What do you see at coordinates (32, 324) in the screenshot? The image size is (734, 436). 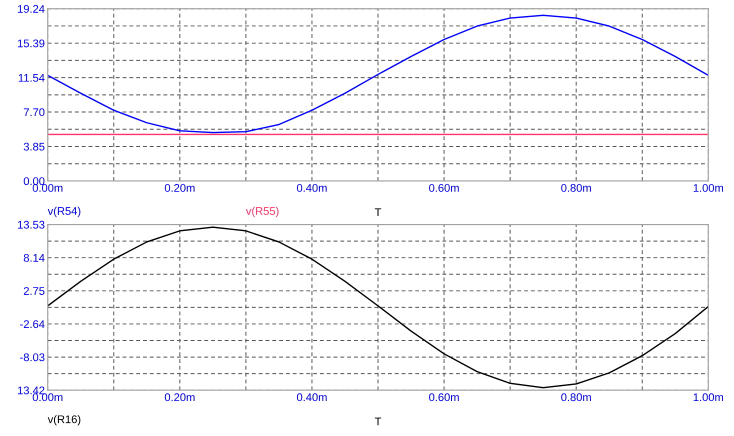 I see `y-tick-label: -2.64` at bounding box center [32, 324].